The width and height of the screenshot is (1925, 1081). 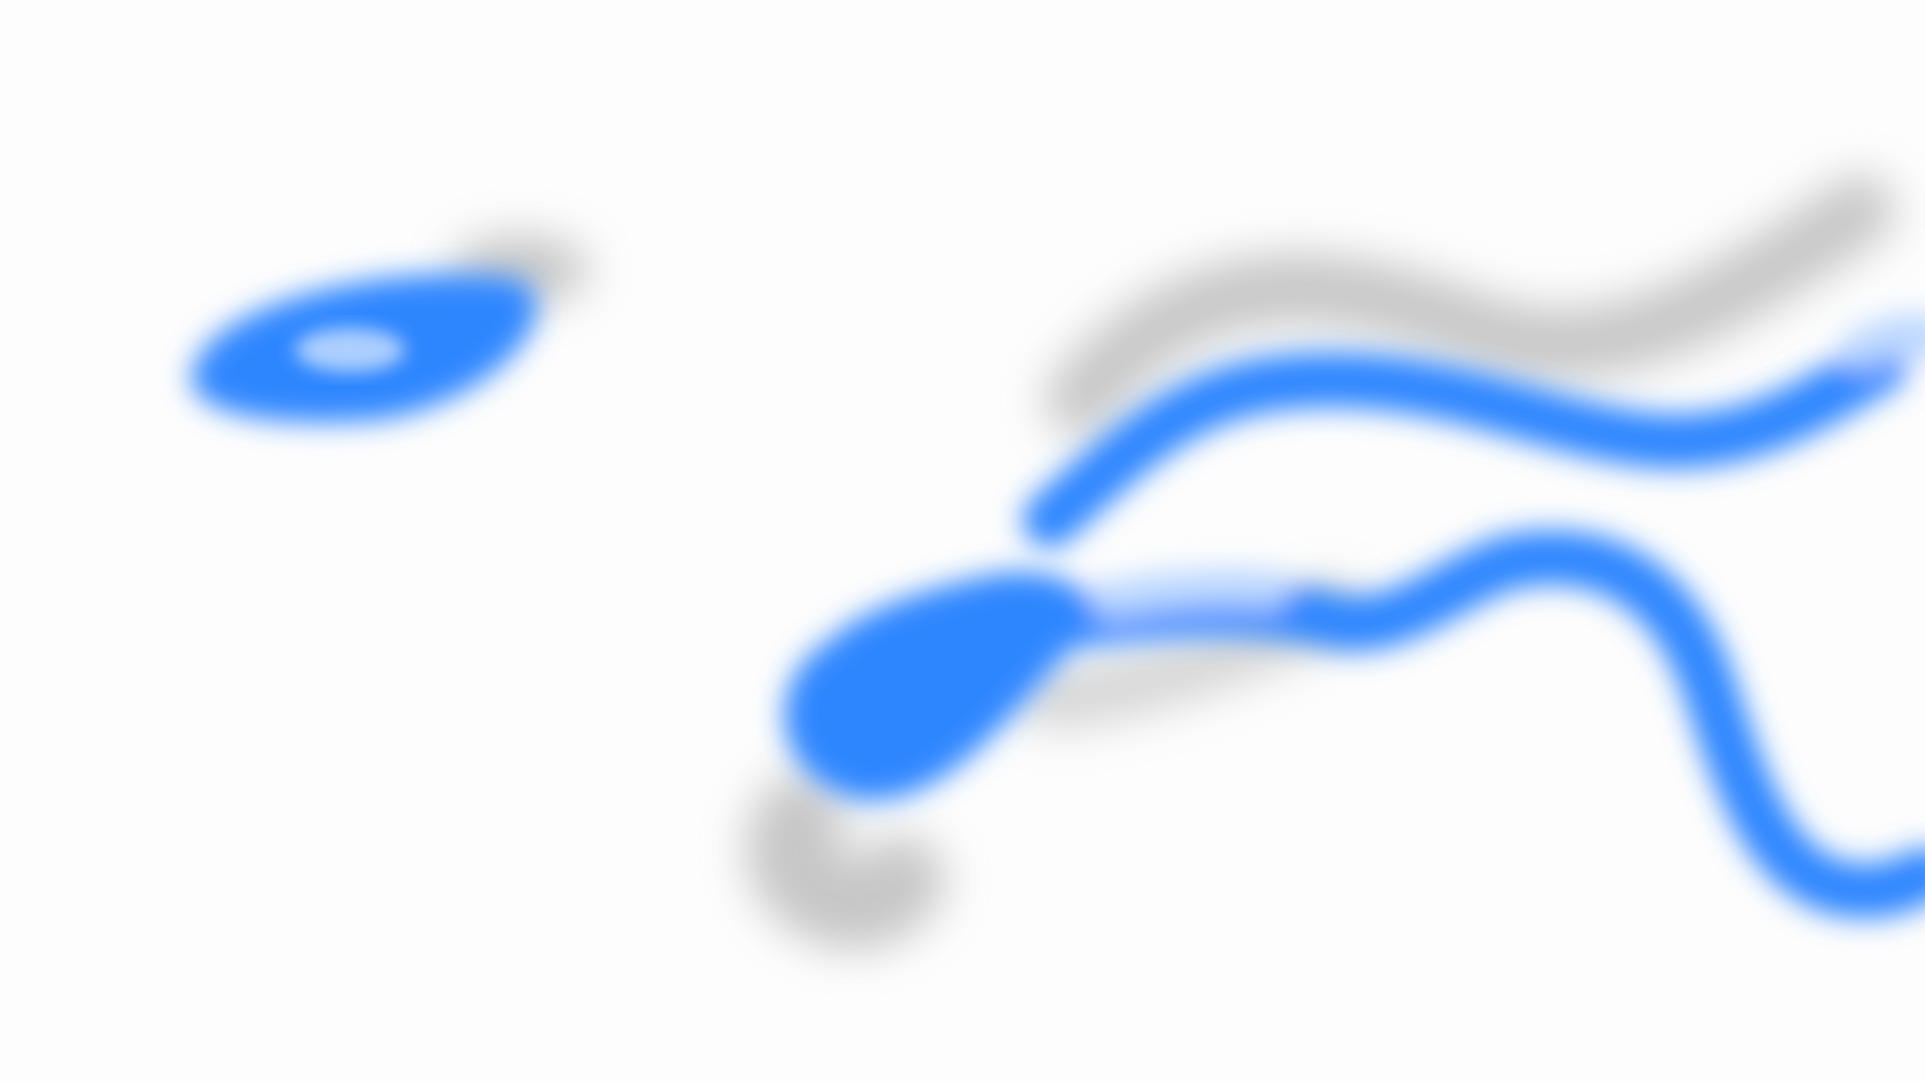 What do you see at coordinates (364, 348) in the screenshot?
I see `left-blue-blob` at bounding box center [364, 348].